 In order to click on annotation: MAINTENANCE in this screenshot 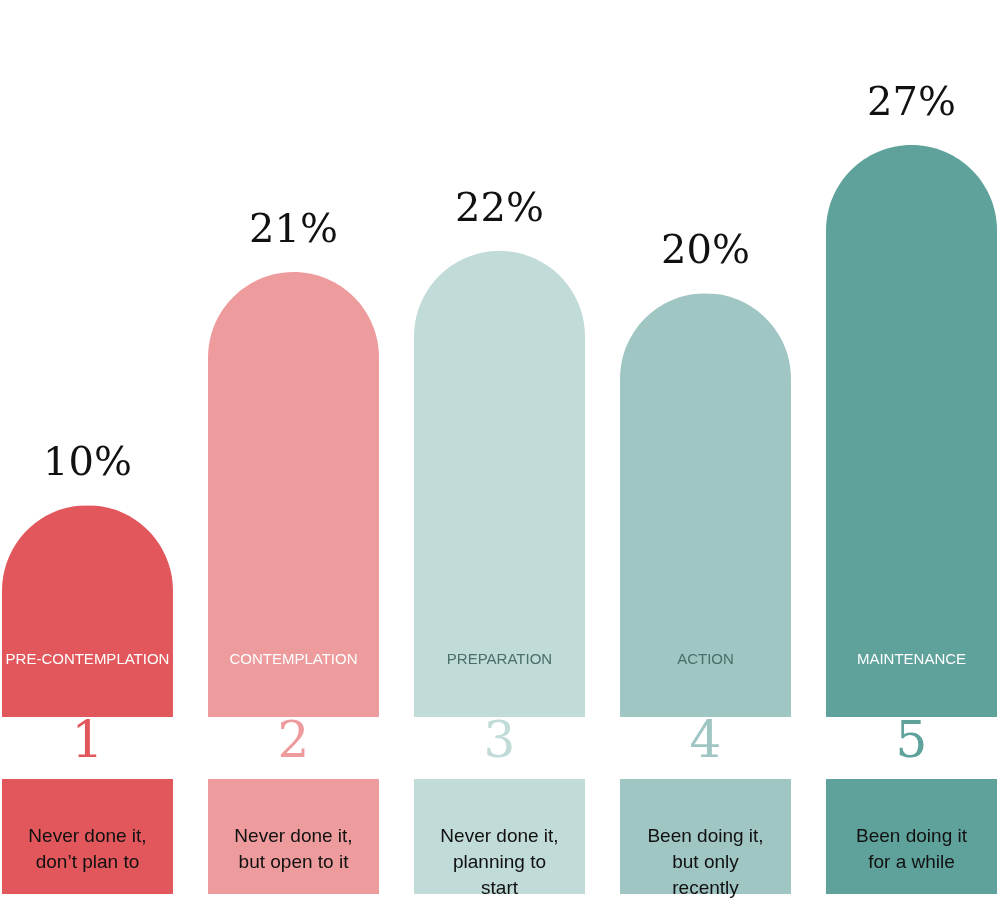, I will do `click(911, 658)`.